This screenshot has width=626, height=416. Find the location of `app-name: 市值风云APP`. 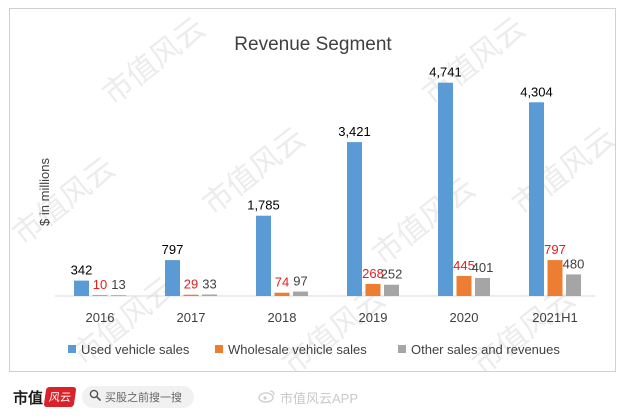

app-name: 市值风云APP is located at coordinates (319, 398).